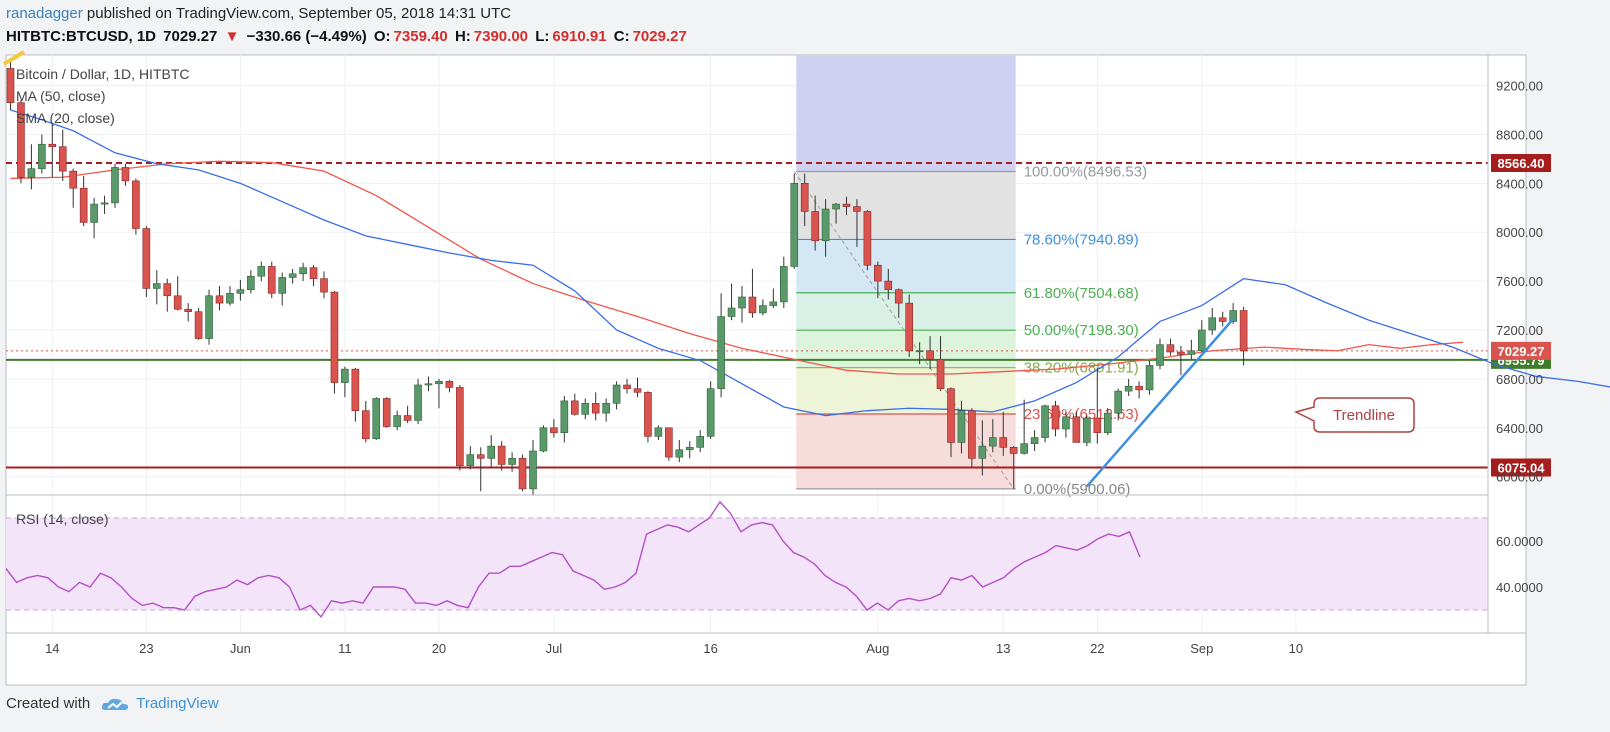  What do you see at coordinates (1519, 379) in the screenshot?
I see `price-tick-label: 6800.00` at bounding box center [1519, 379].